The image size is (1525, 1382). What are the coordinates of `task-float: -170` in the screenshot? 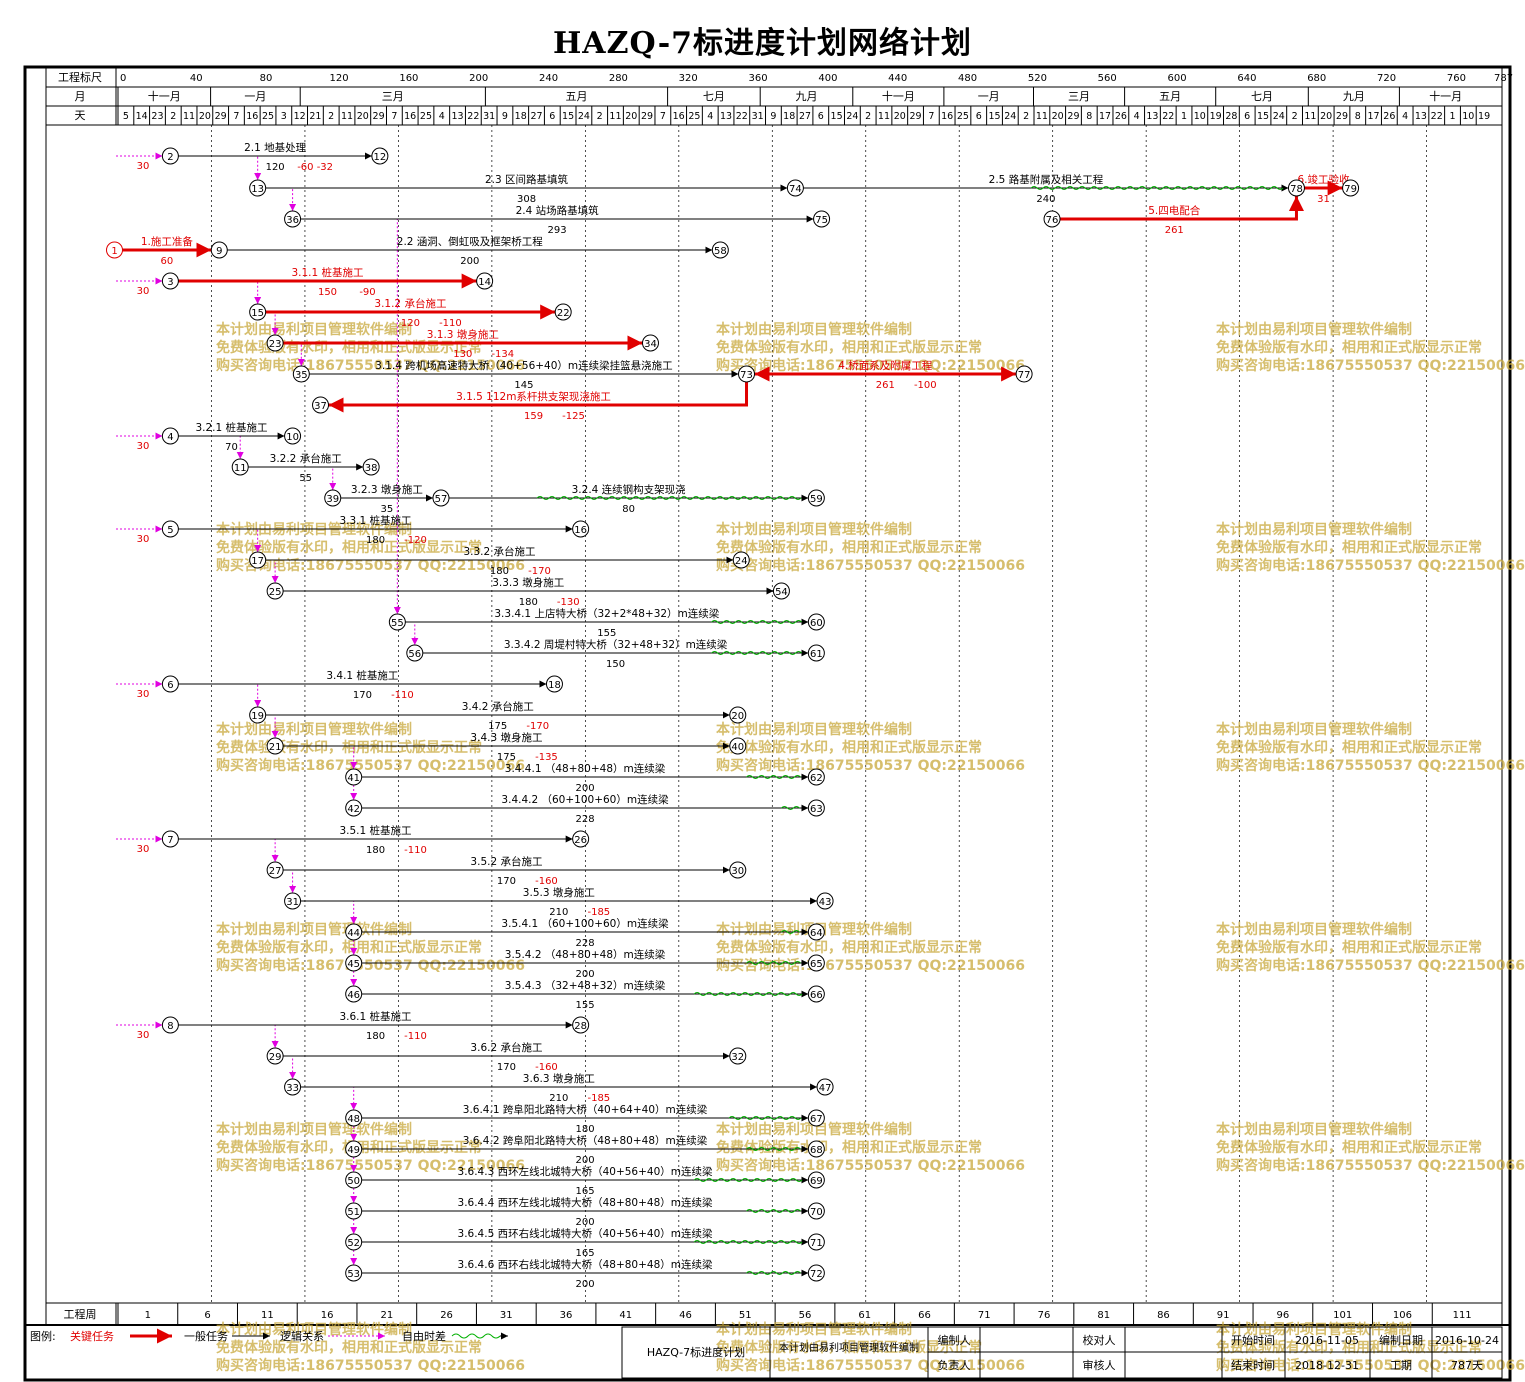 It's located at (539, 571).